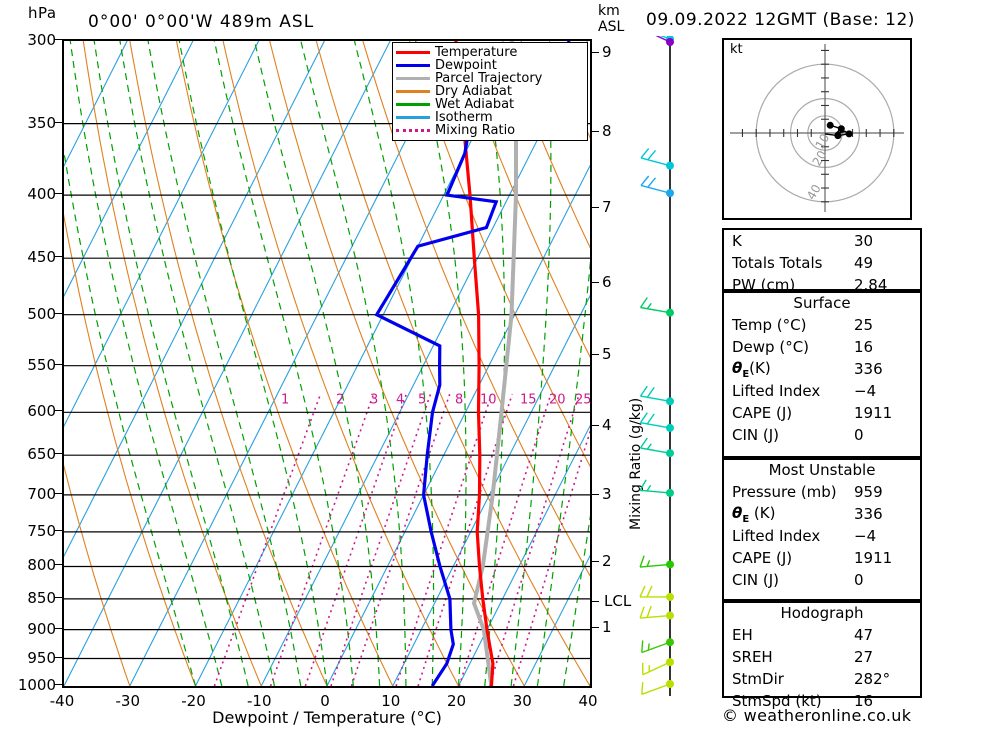 Image resolution: width=1000 pixels, height=733 pixels. Describe the element at coordinates (868, 369) in the screenshot. I see `info-row-value: 336` at that location.